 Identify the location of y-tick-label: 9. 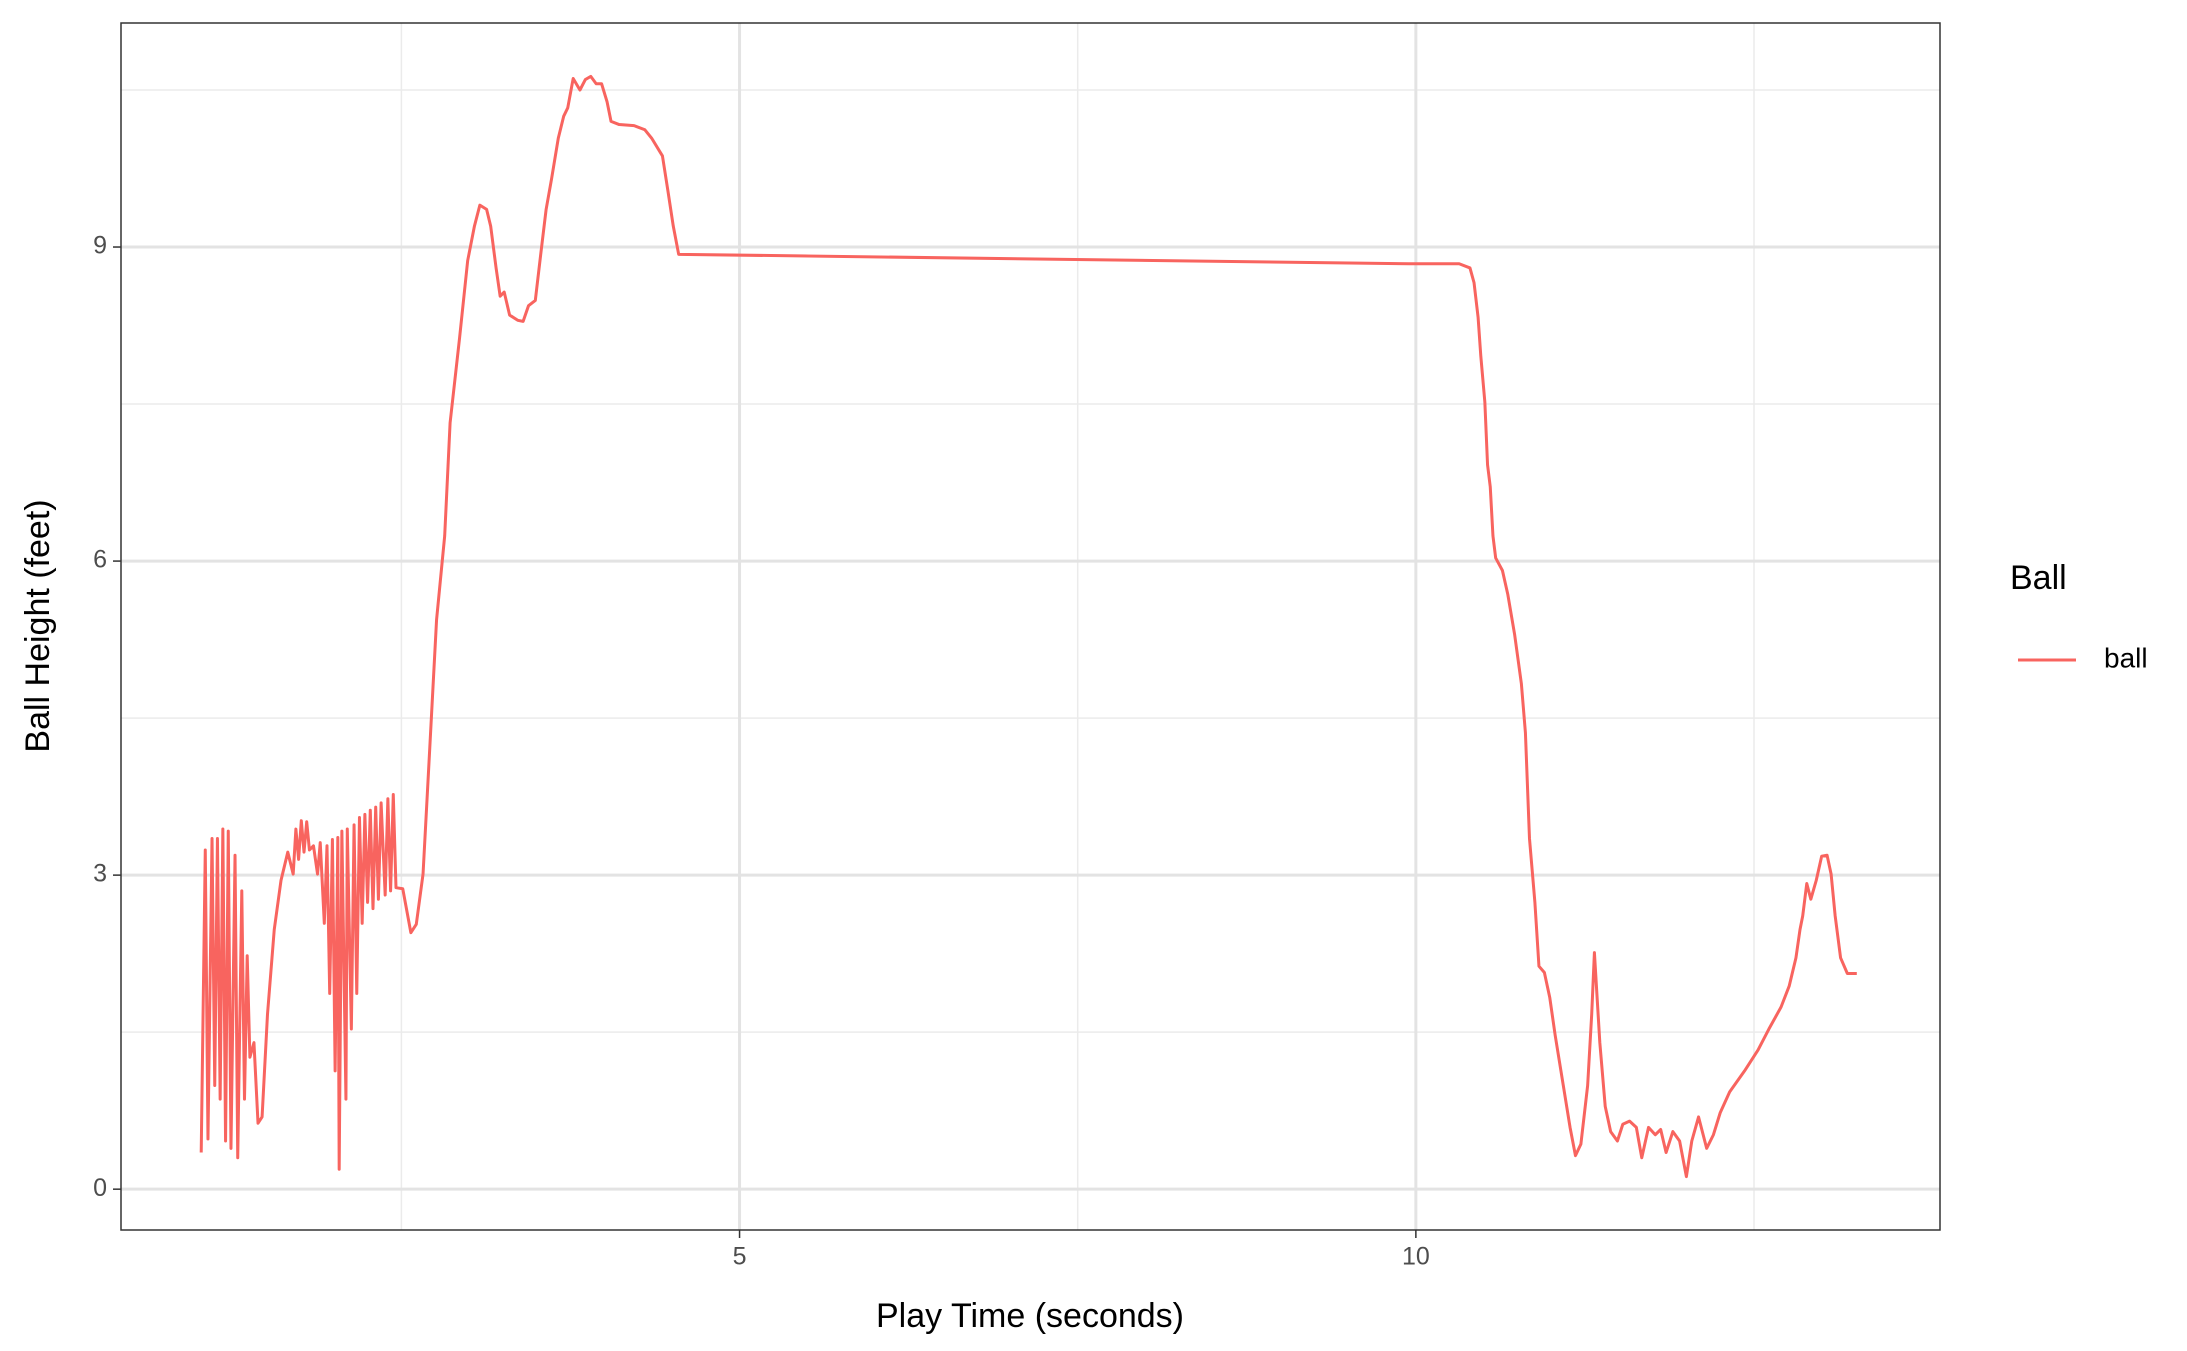
(100, 246).